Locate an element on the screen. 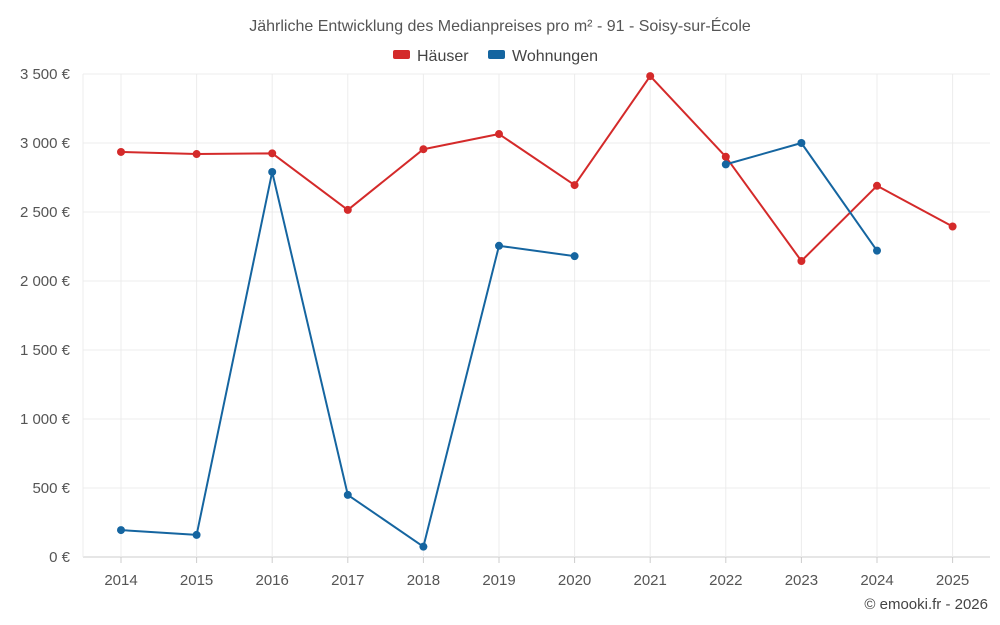  x-tick-label: 2021 is located at coordinates (650, 580).